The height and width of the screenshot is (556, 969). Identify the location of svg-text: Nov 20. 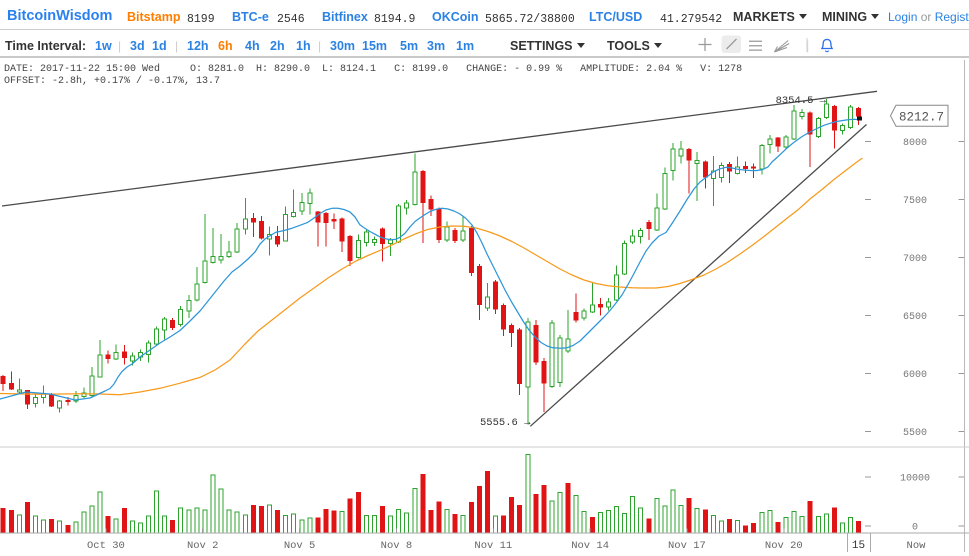
(784, 546).